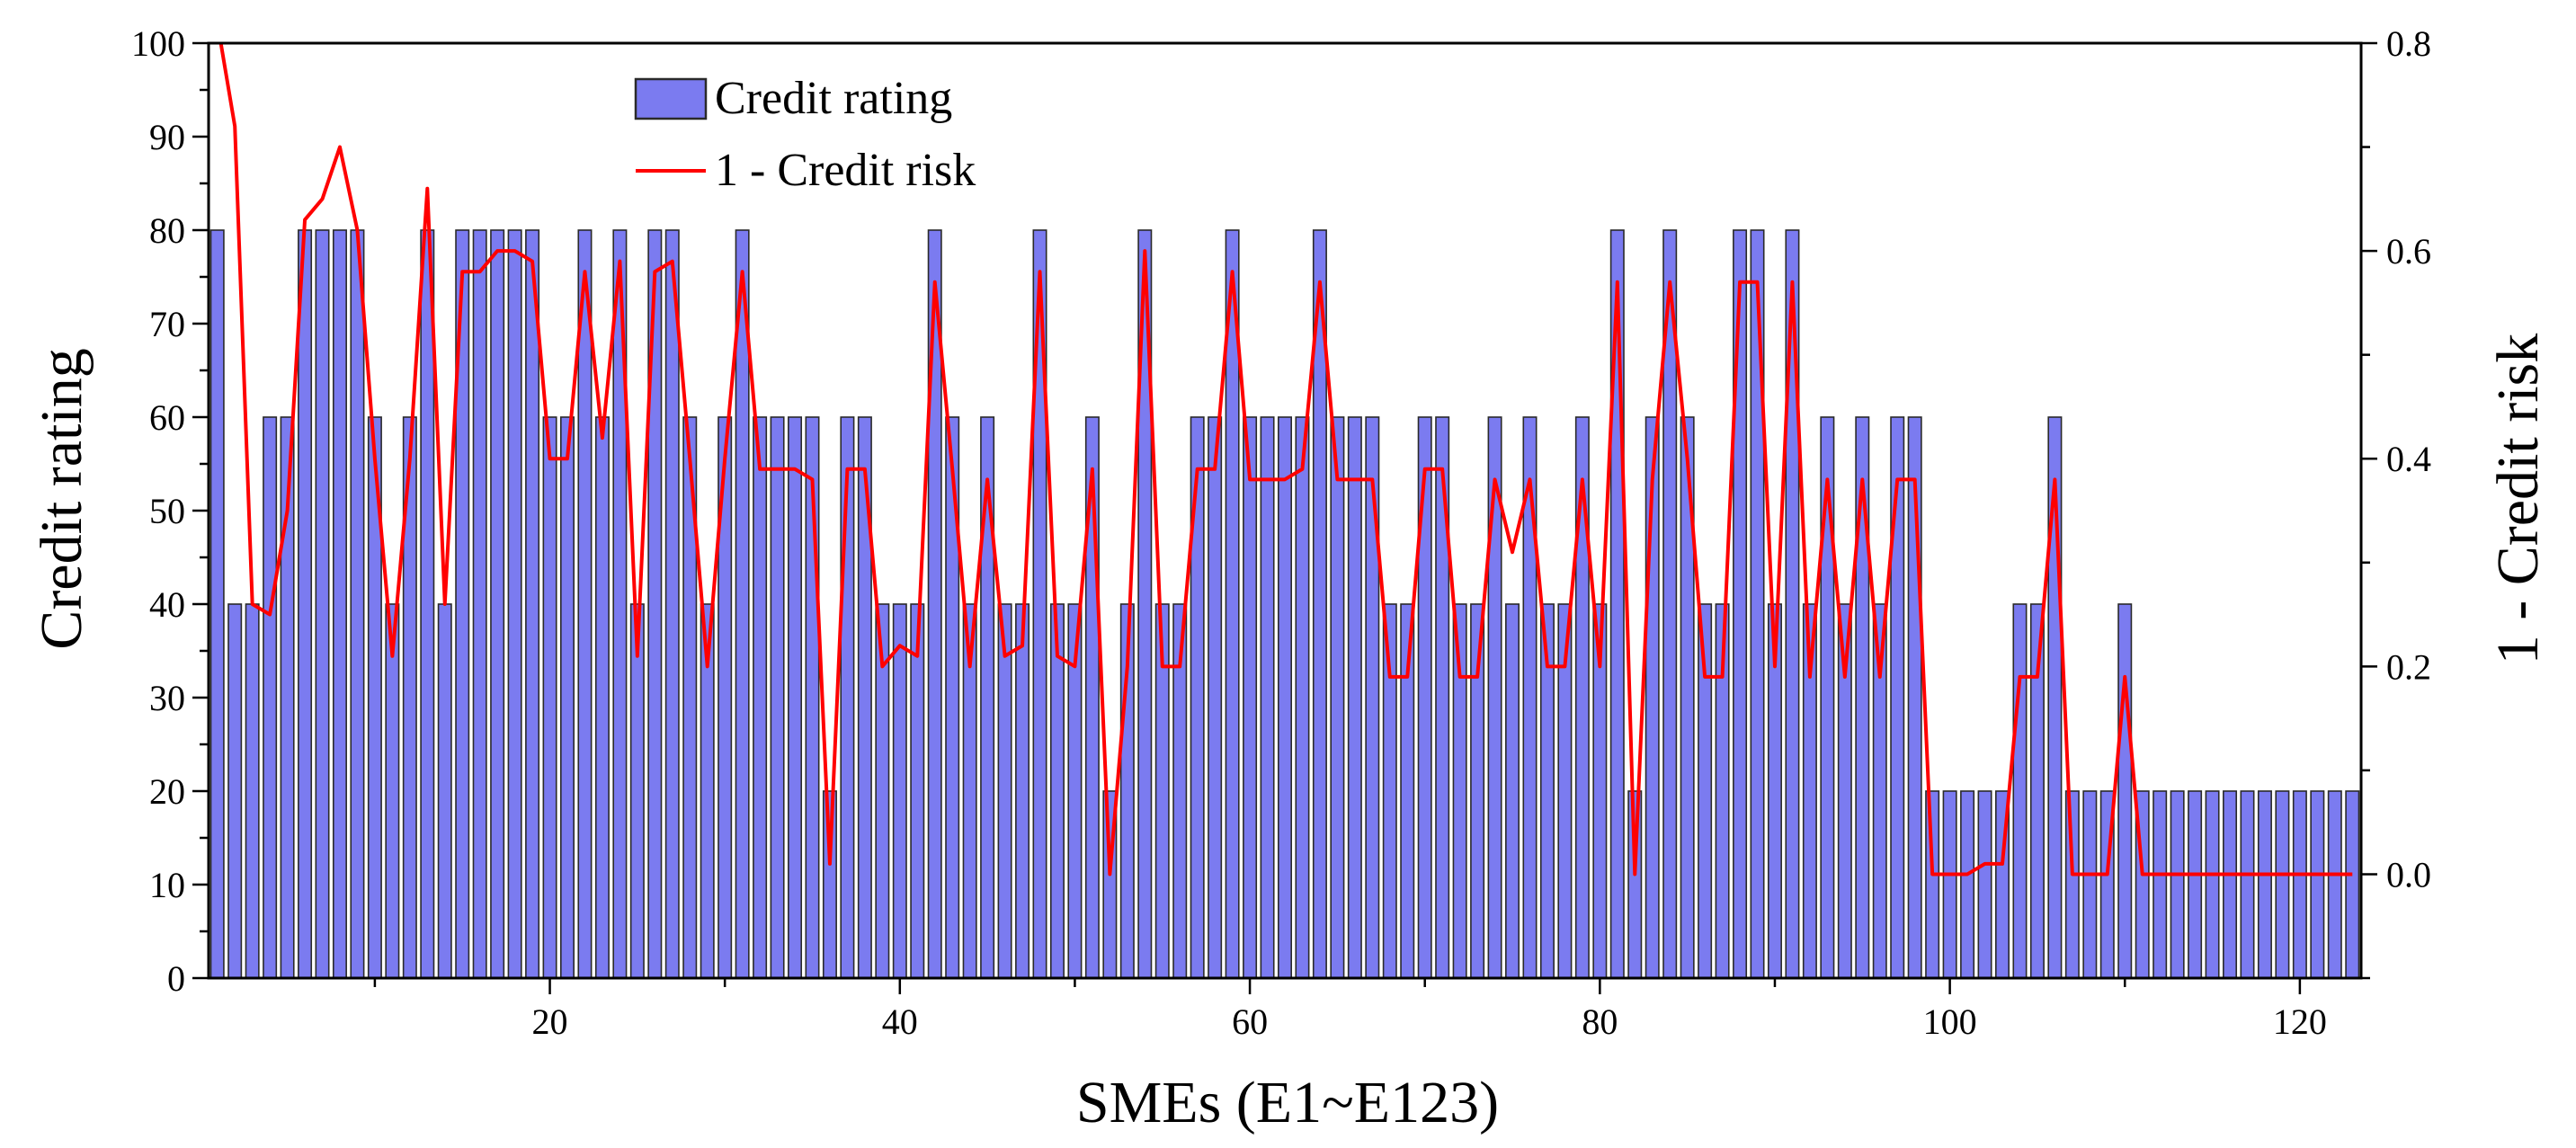  Describe the element at coordinates (805, 134) in the screenshot. I see `legend: Credit rating 1 - Credit risk` at that location.